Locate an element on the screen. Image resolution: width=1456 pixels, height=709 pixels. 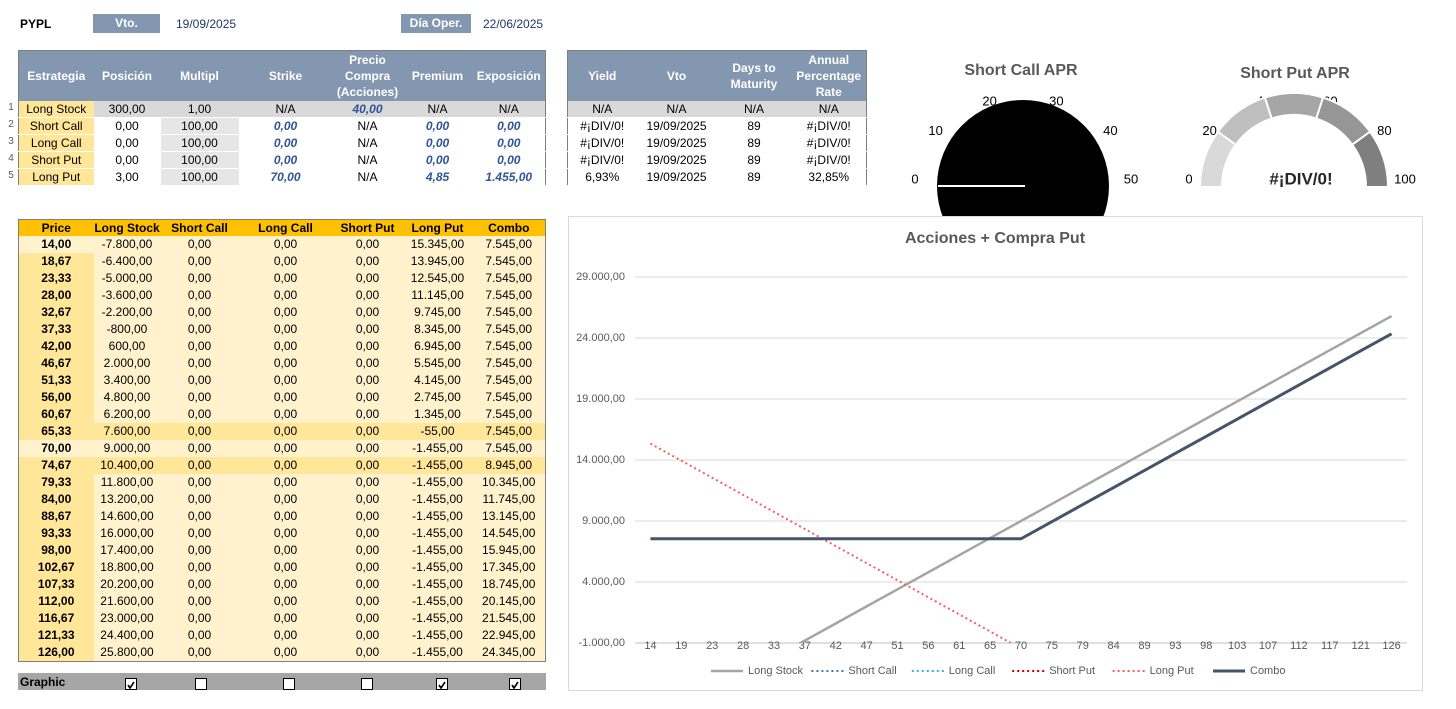
cell: 9.000,00 is located at coordinates (127, 448).